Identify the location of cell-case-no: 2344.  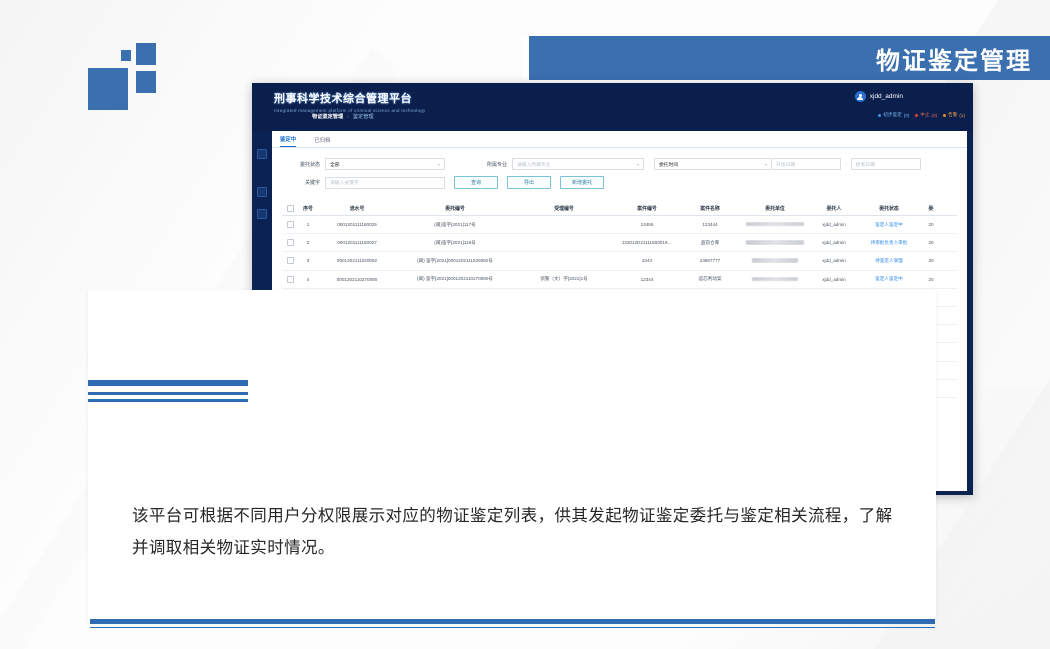
(647, 261).